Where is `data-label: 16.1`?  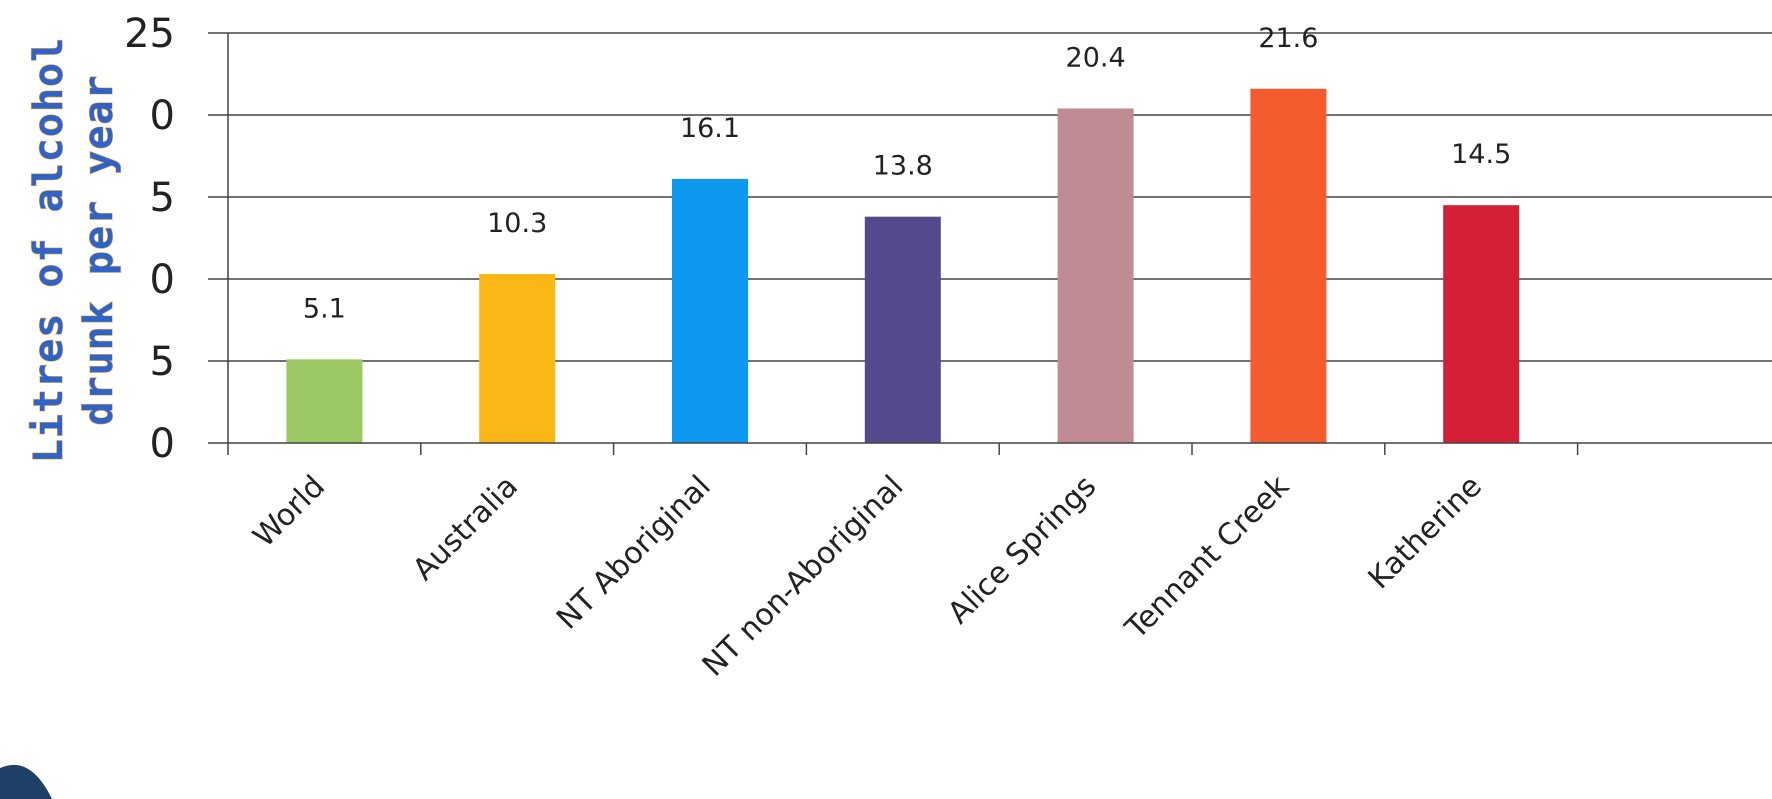 data-label: 16.1 is located at coordinates (710, 128).